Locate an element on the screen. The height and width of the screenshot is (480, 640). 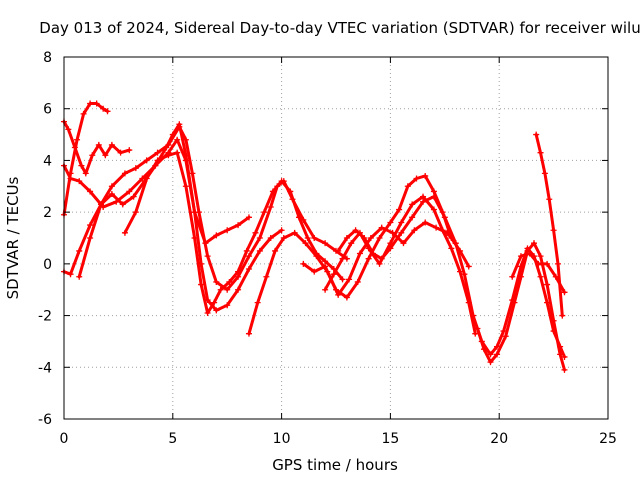
y-tick-label: 2 is located at coordinates (47, 213).